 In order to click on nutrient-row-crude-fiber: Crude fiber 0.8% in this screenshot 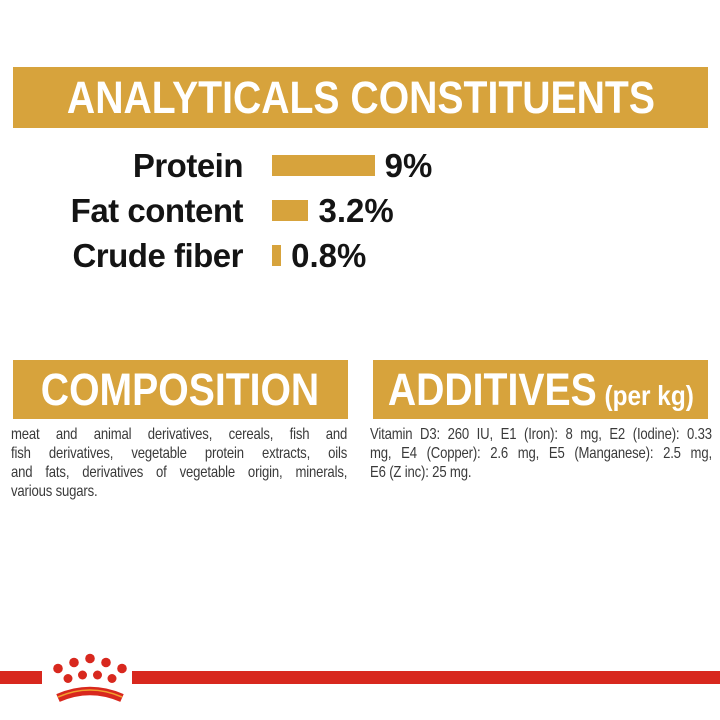, I will do `click(360, 255)`.